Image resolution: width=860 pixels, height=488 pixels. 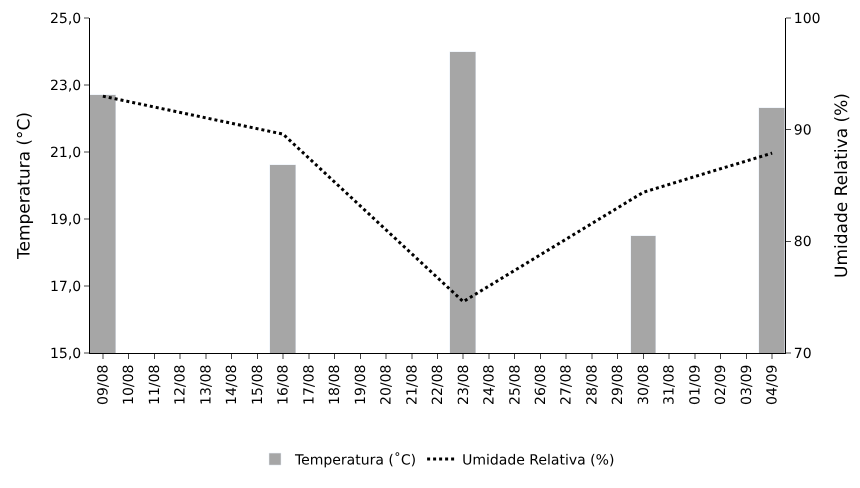 I want to click on x-tick-label: 31/08, so click(x=670, y=384).